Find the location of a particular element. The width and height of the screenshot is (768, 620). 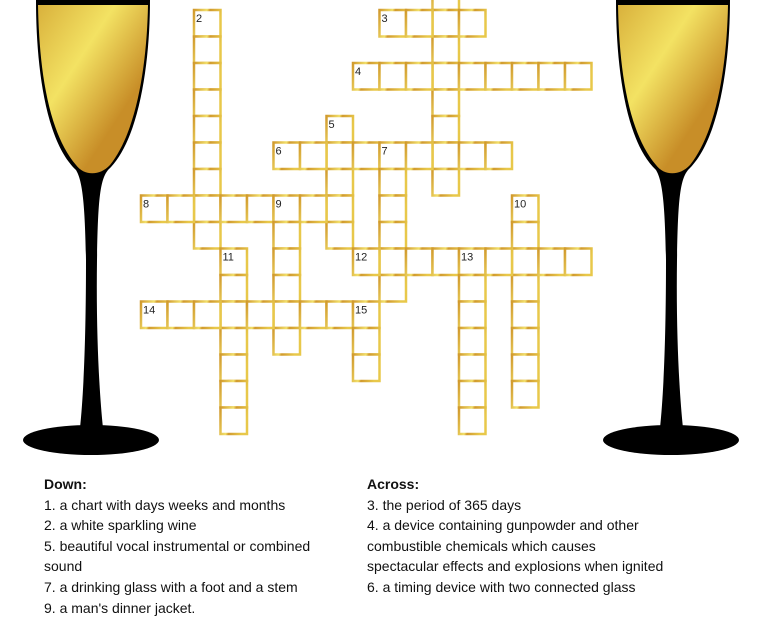

clue-number: 9 is located at coordinates (279, 205).